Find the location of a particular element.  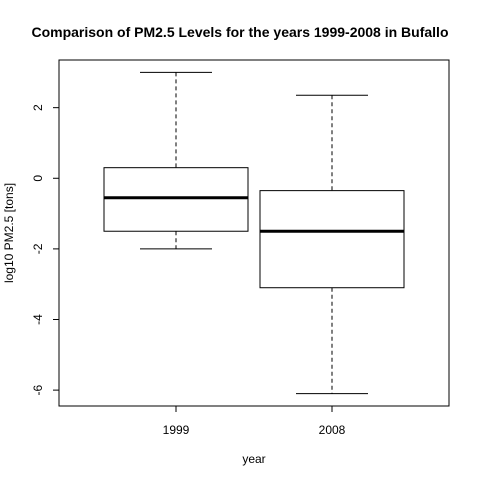

y-tick-label: -2 is located at coordinates (38, 248).